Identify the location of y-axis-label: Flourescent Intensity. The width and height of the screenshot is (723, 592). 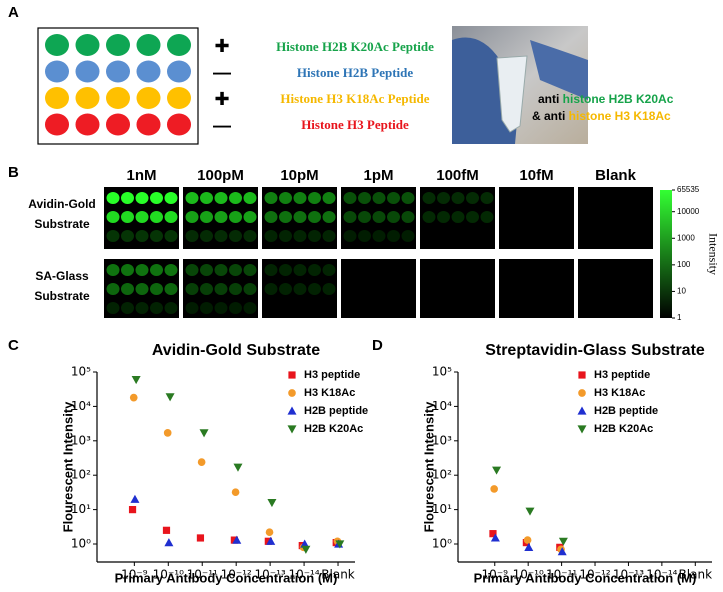
(67, 467).